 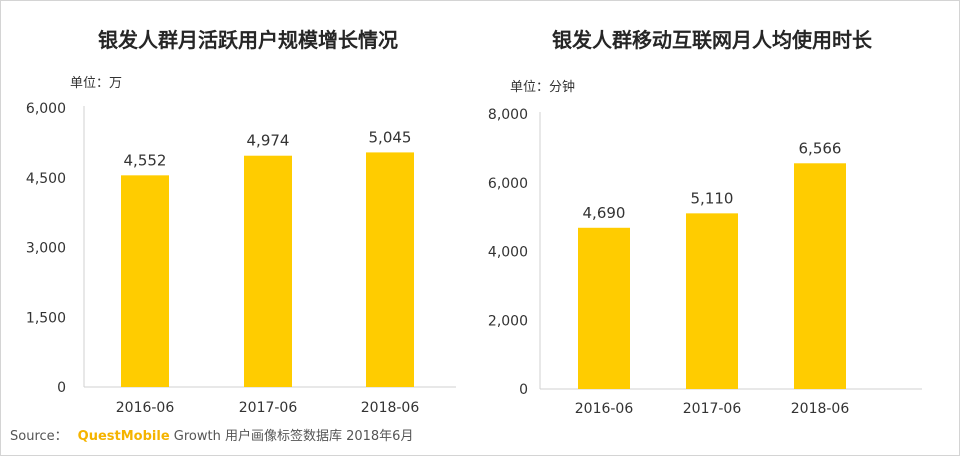 I want to click on chart-2-y-tick-label: 8,000, so click(x=508, y=115).